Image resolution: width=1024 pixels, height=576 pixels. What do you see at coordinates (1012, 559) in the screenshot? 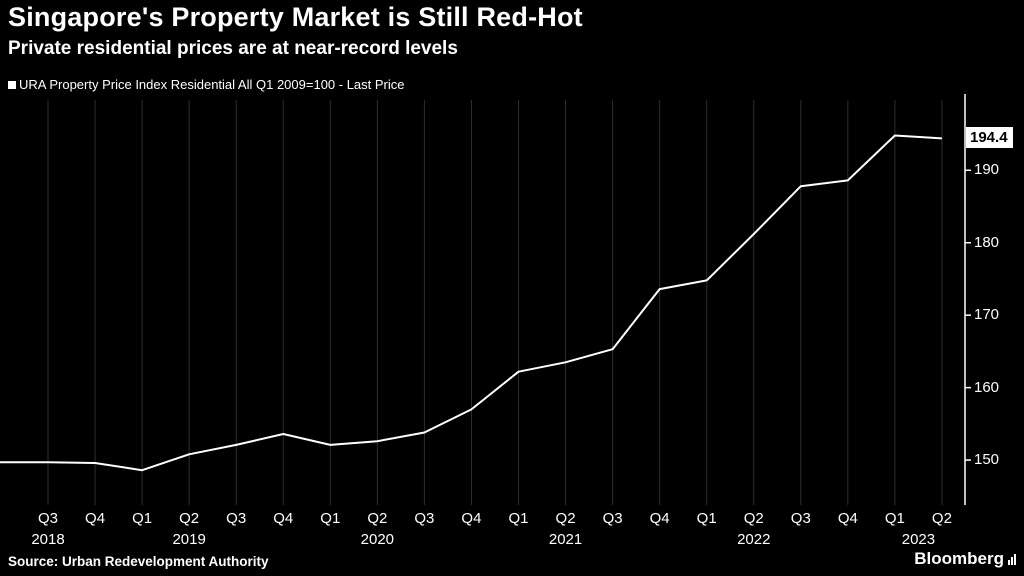
I see `bloomberg-terminal-bars-icon` at bounding box center [1012, 559].